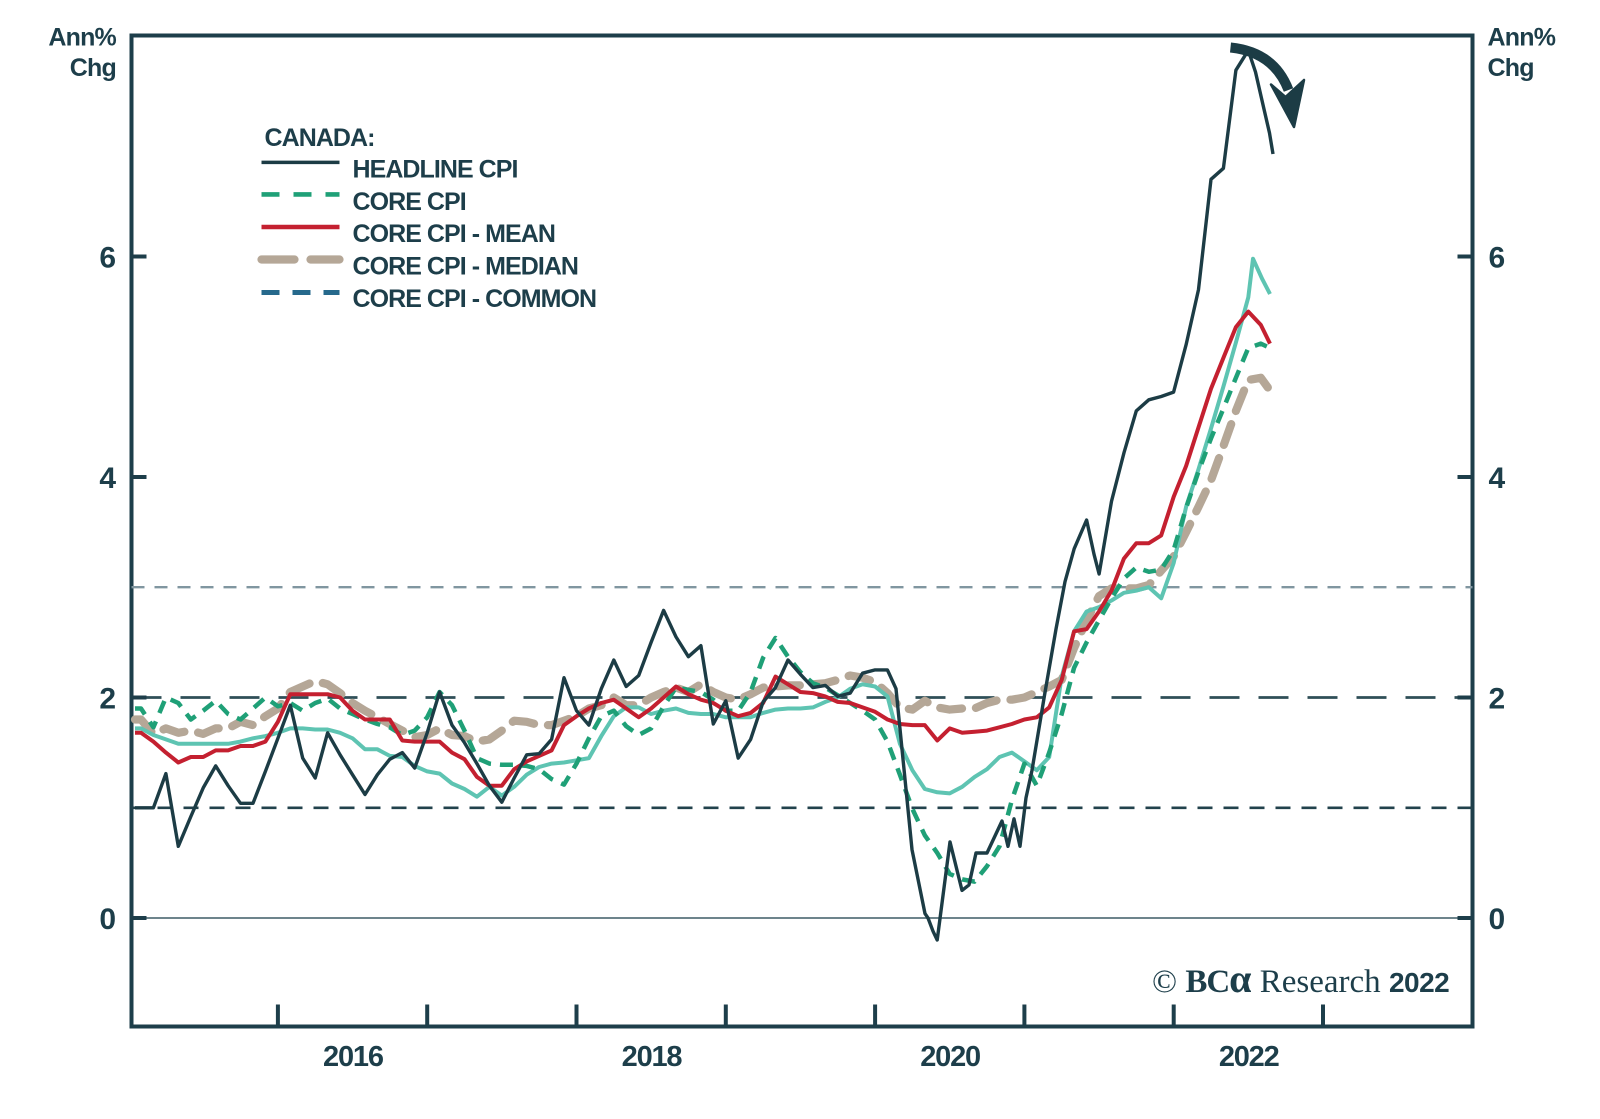 The height and width of the screenshot is (1119, 1600). Describe the element at coordinates (475, 299) in the screenshot. I see `svg-text: CORE CPI - COMMON` at that location.